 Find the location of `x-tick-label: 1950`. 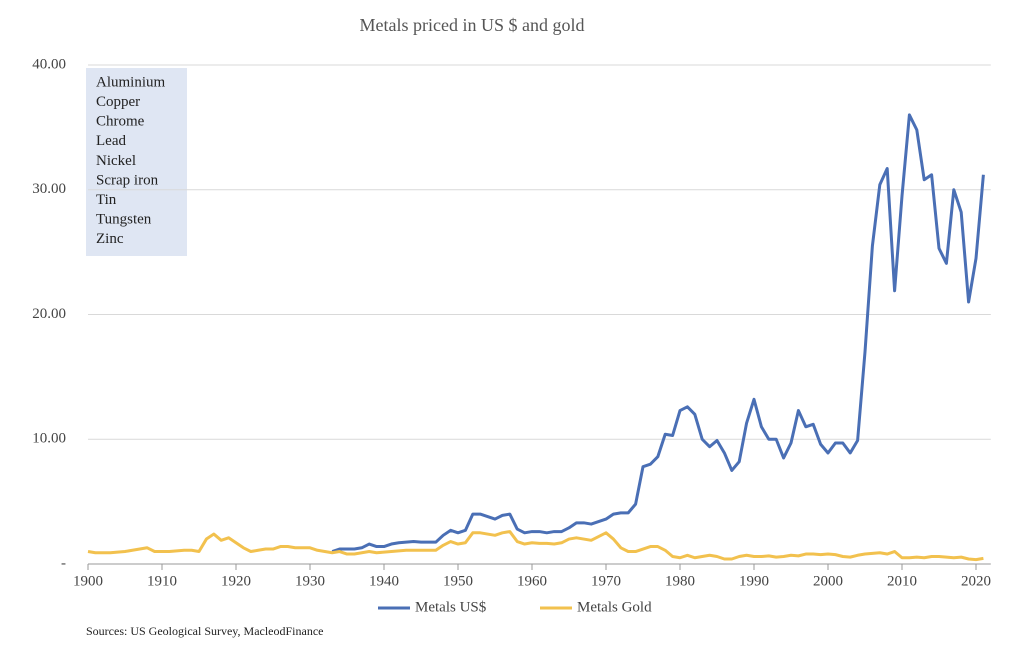

x-tick-label: 1950 is located at coordinates (458, 581).